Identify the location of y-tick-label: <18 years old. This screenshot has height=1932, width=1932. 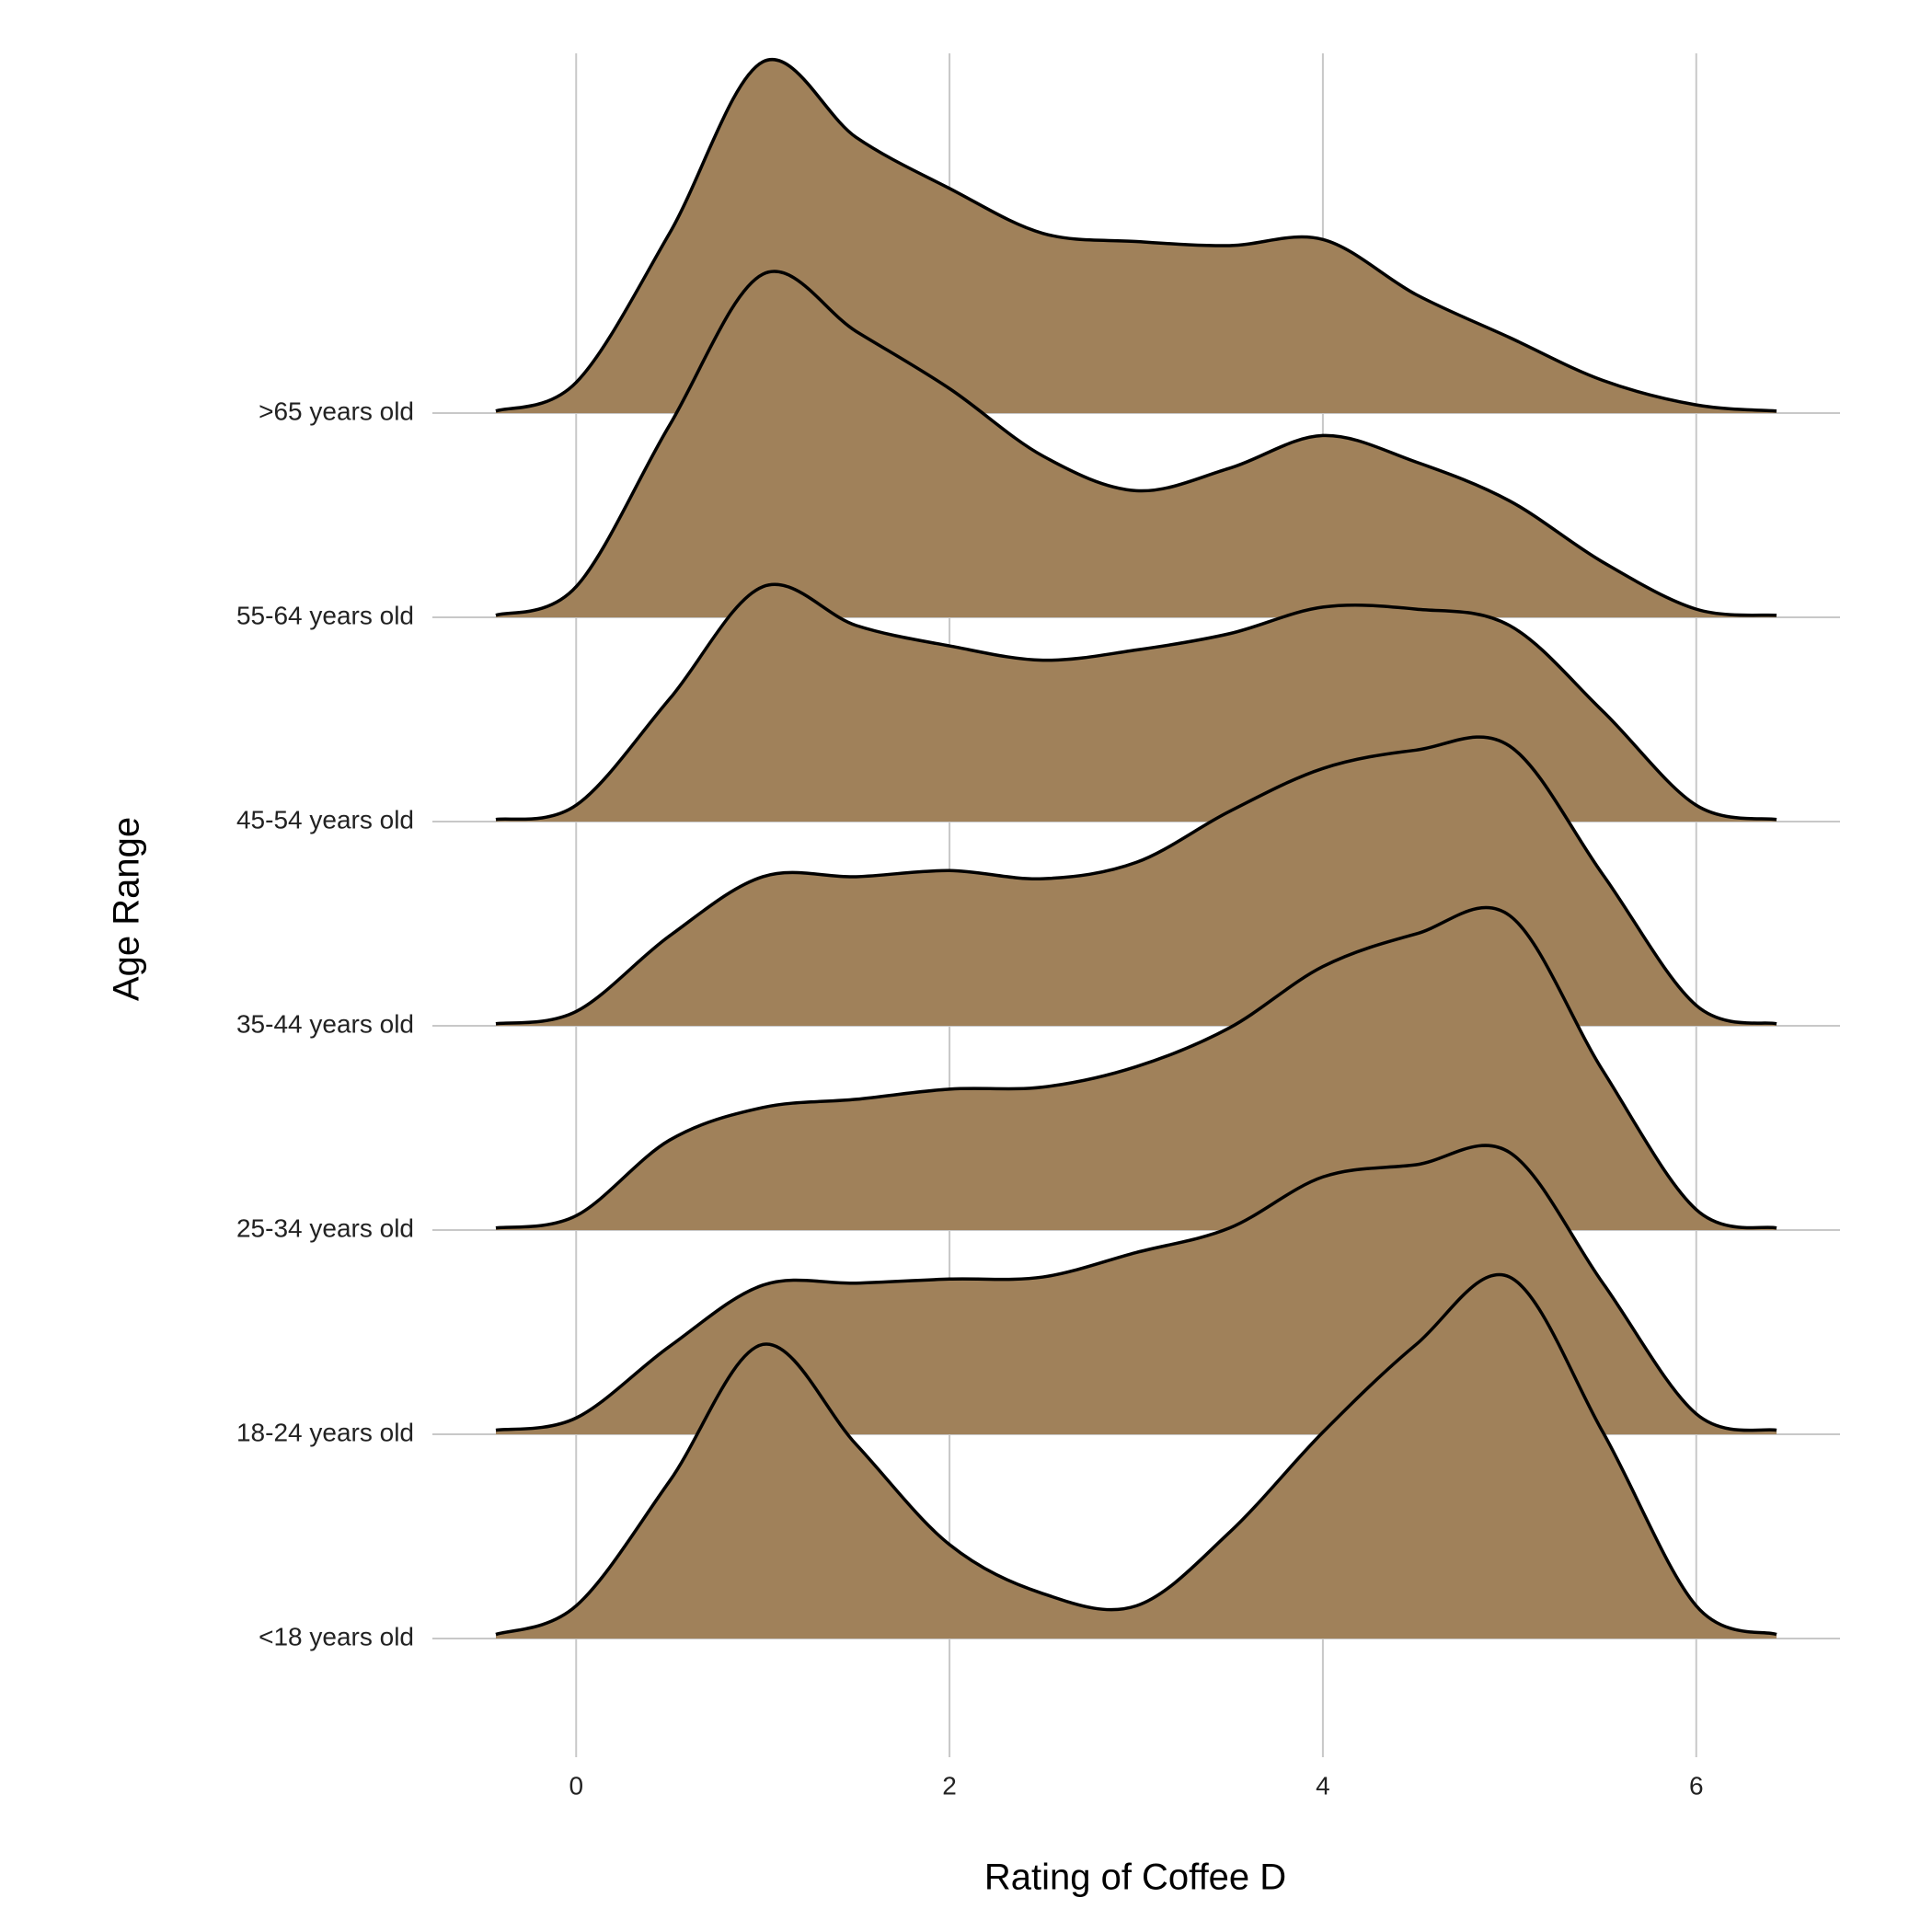
(336, 1636).